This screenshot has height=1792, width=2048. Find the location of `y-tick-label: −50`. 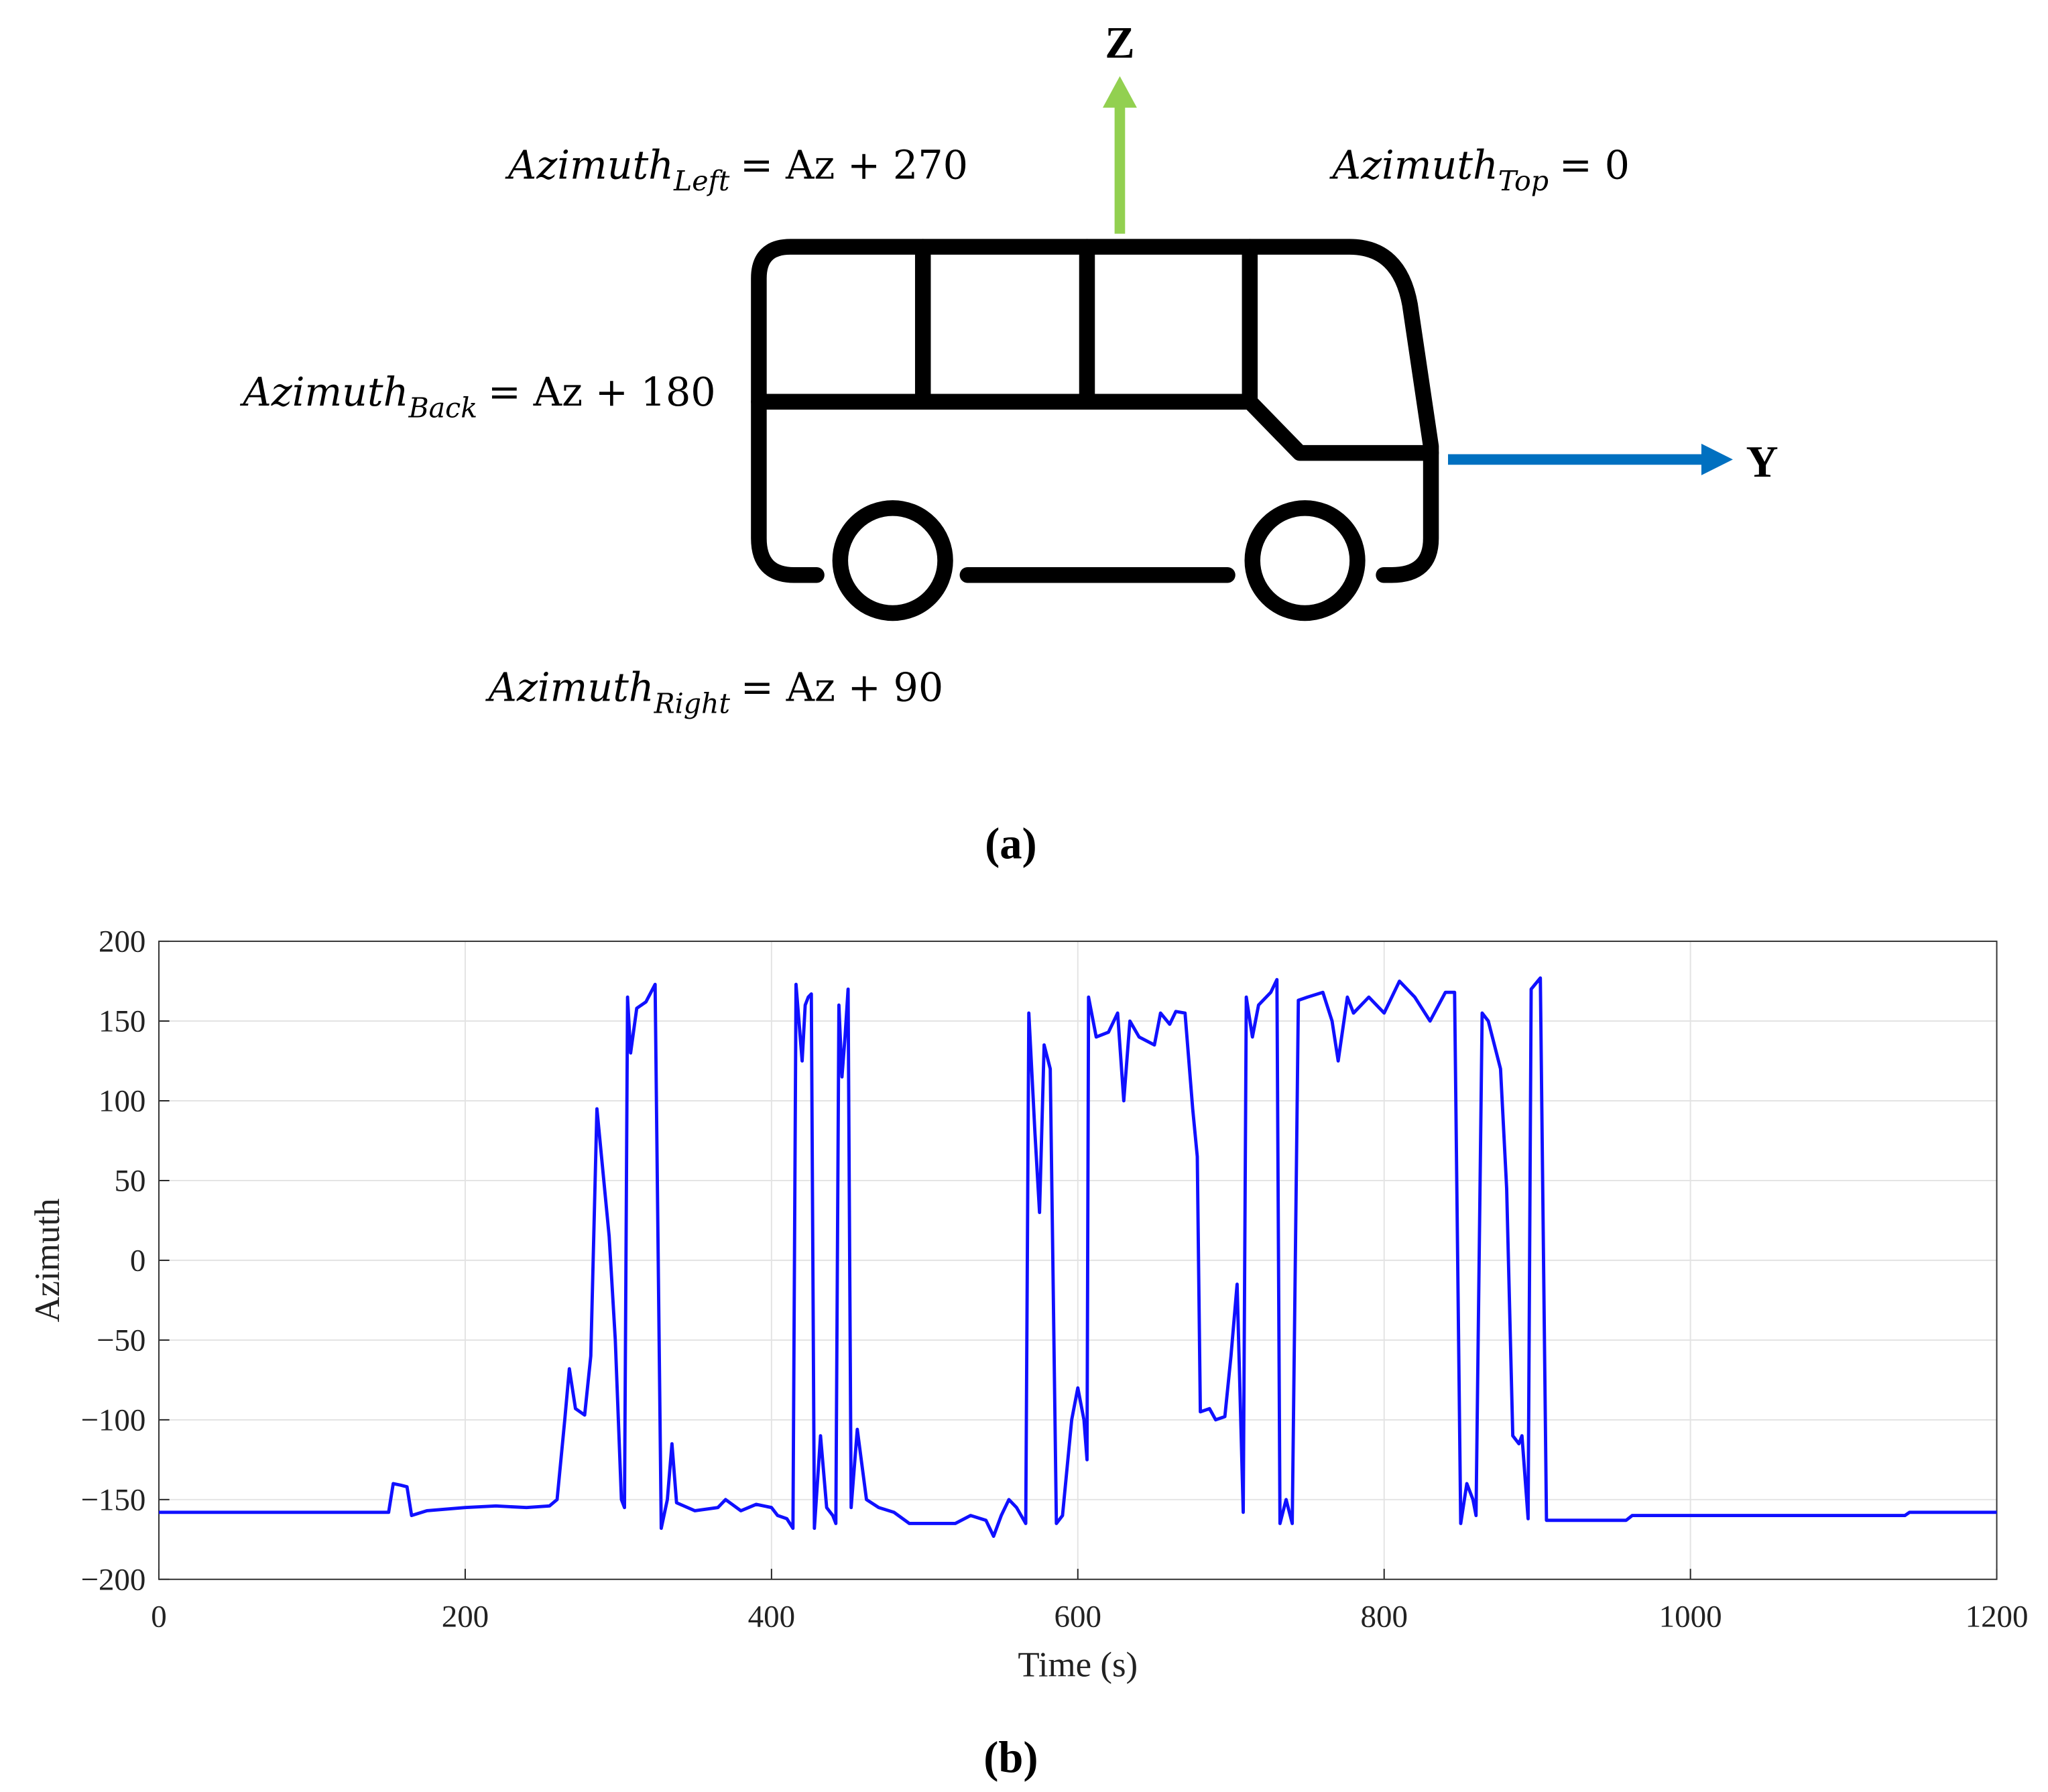

y-tick-label: −50 is located at coordinates (121, 1340).